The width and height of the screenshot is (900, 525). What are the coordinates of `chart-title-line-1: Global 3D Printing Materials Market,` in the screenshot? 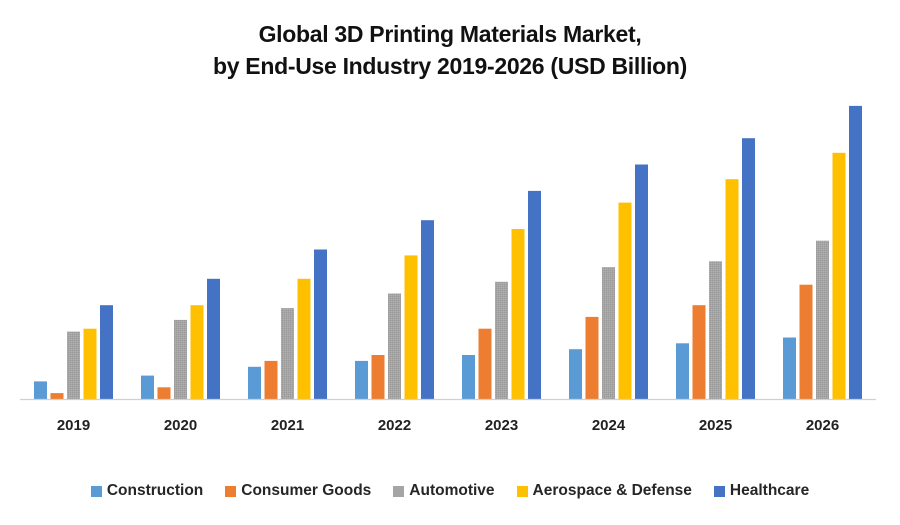 It's located at (450, 34).